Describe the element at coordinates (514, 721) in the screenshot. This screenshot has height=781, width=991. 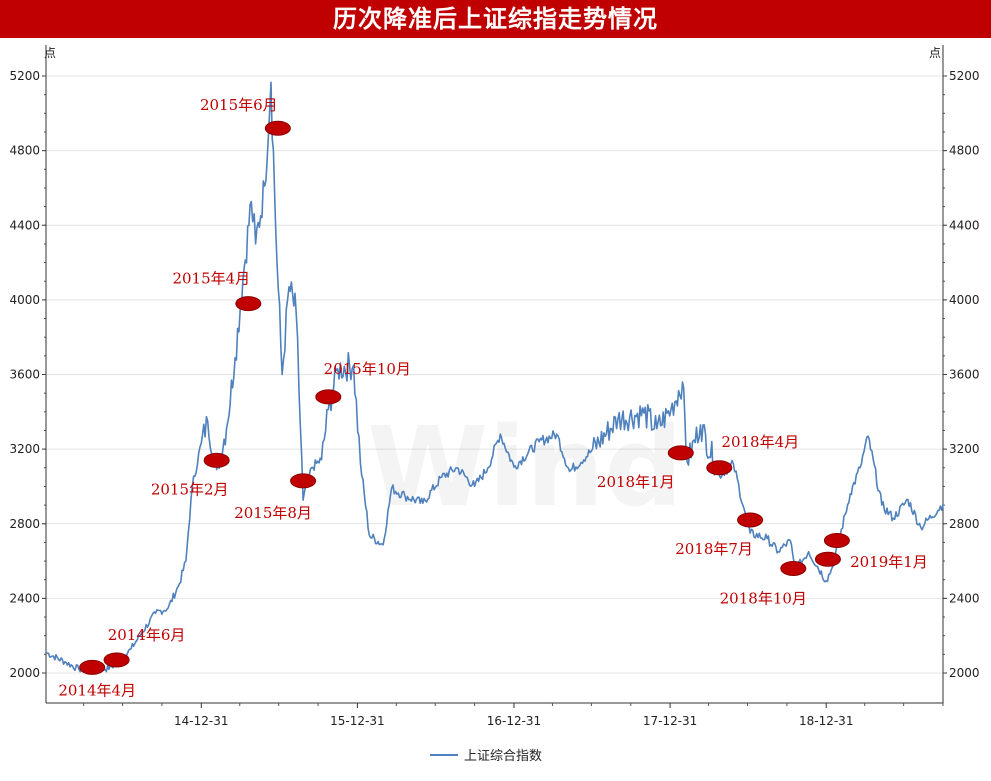
I see `x-tick-label: 16-12-31` at that location.